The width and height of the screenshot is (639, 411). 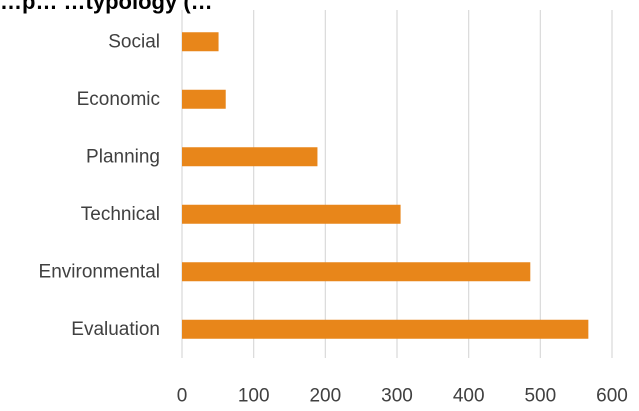 I want to click on bar-planning, so click(x=250, y=157).